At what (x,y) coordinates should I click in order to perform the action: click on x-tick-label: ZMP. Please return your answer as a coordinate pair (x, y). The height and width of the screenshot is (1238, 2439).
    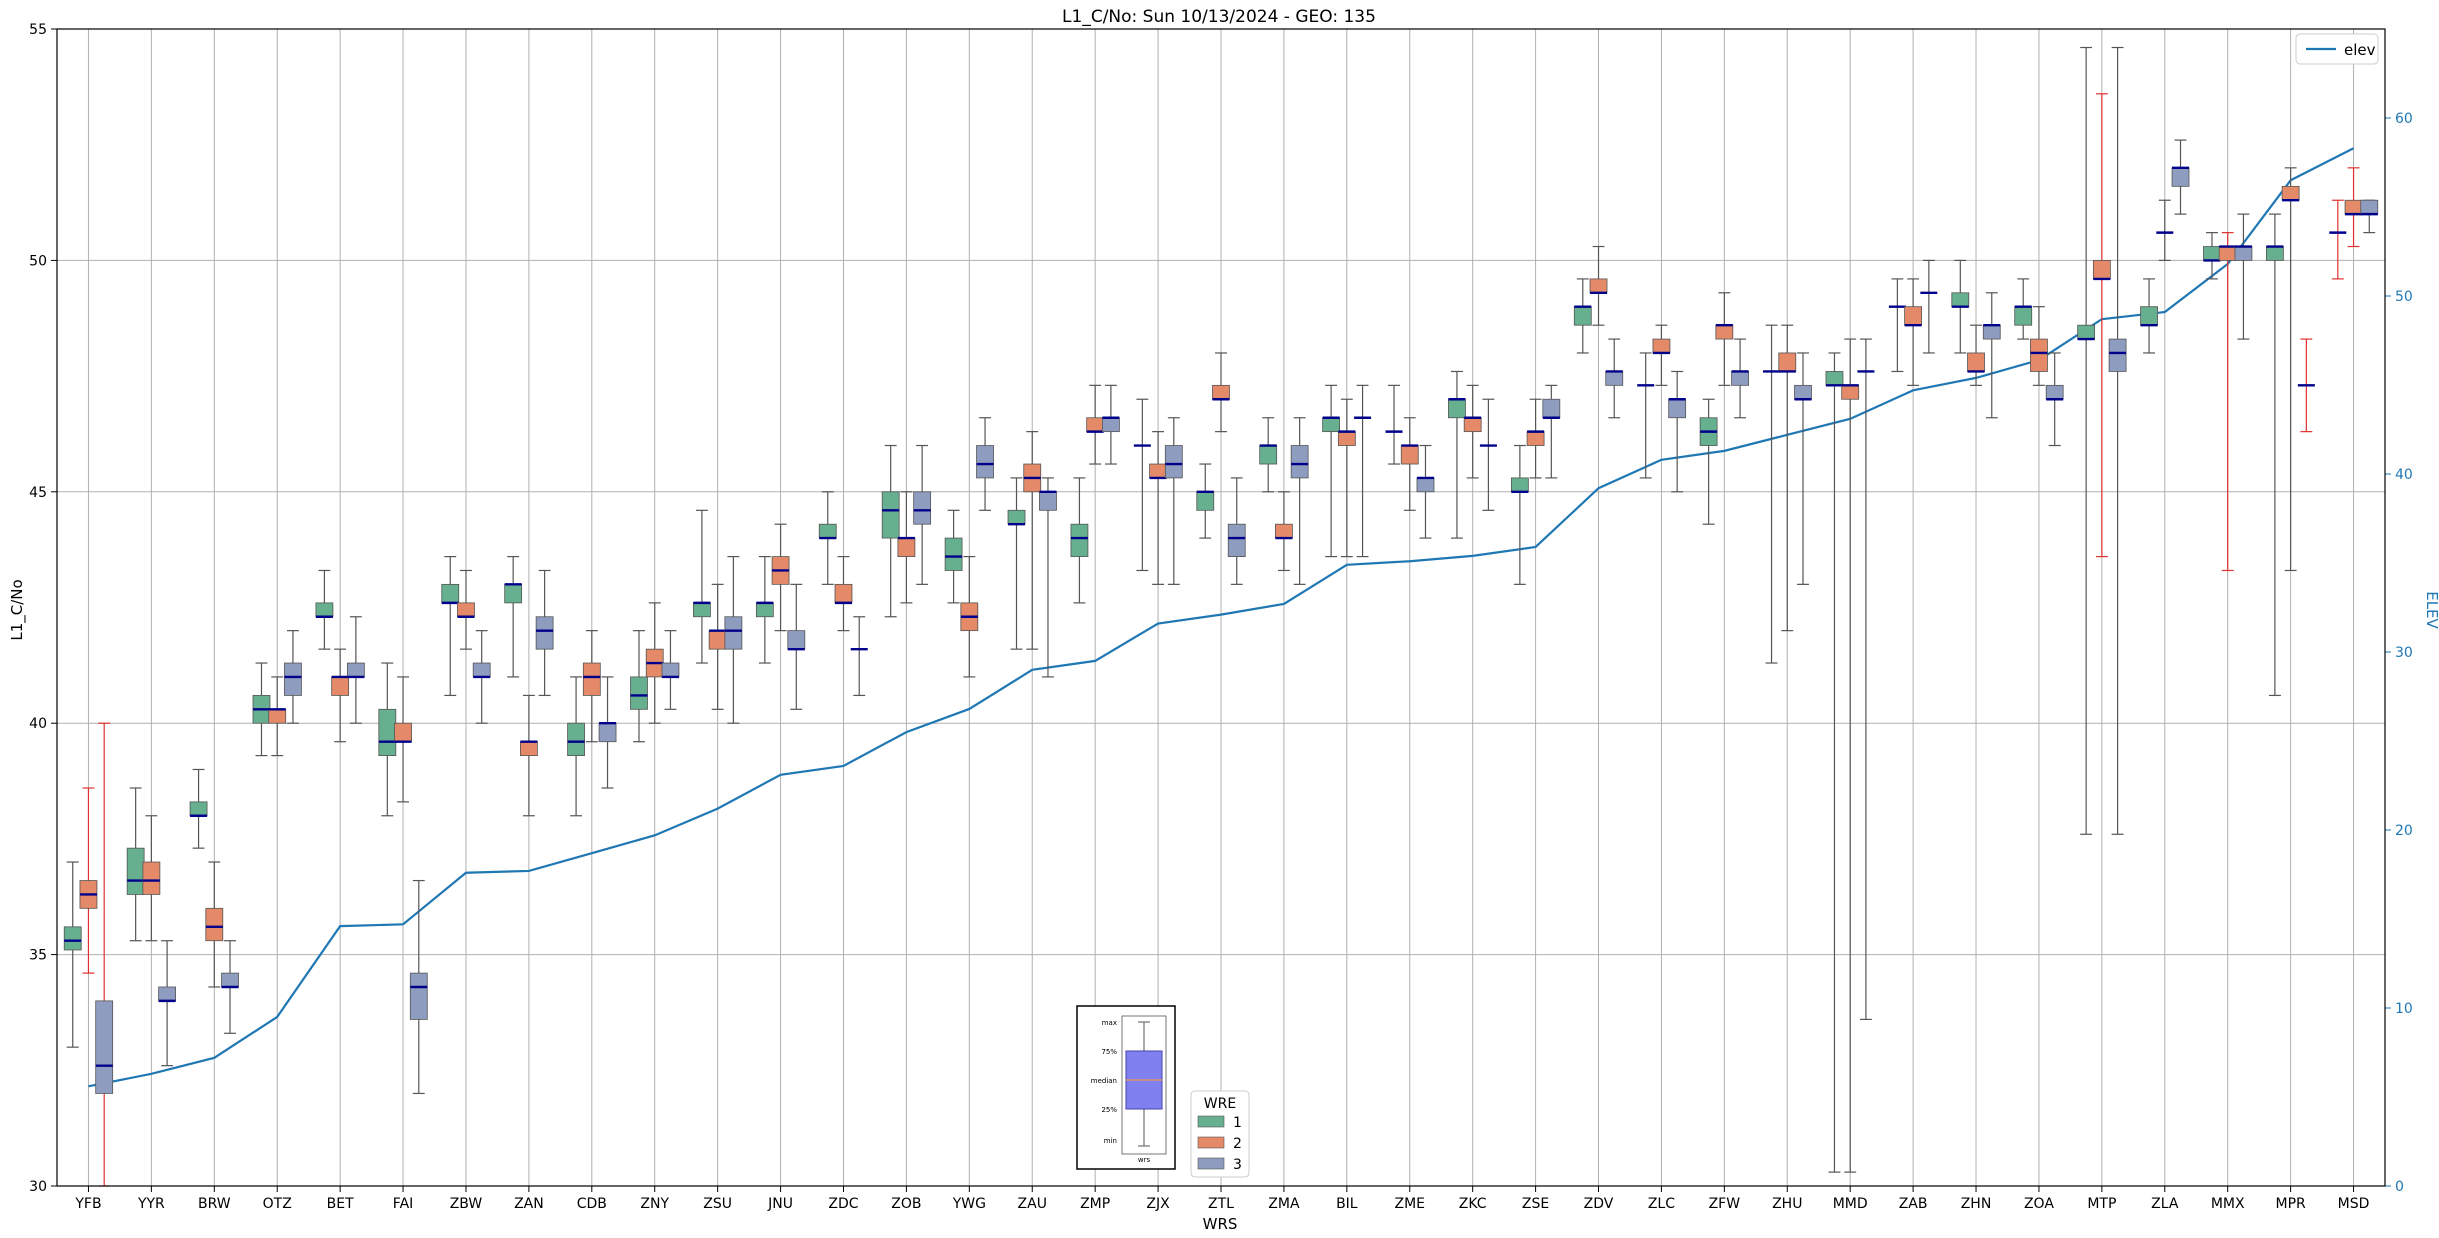
    Looking at the image, I should click on (1095, 1204).